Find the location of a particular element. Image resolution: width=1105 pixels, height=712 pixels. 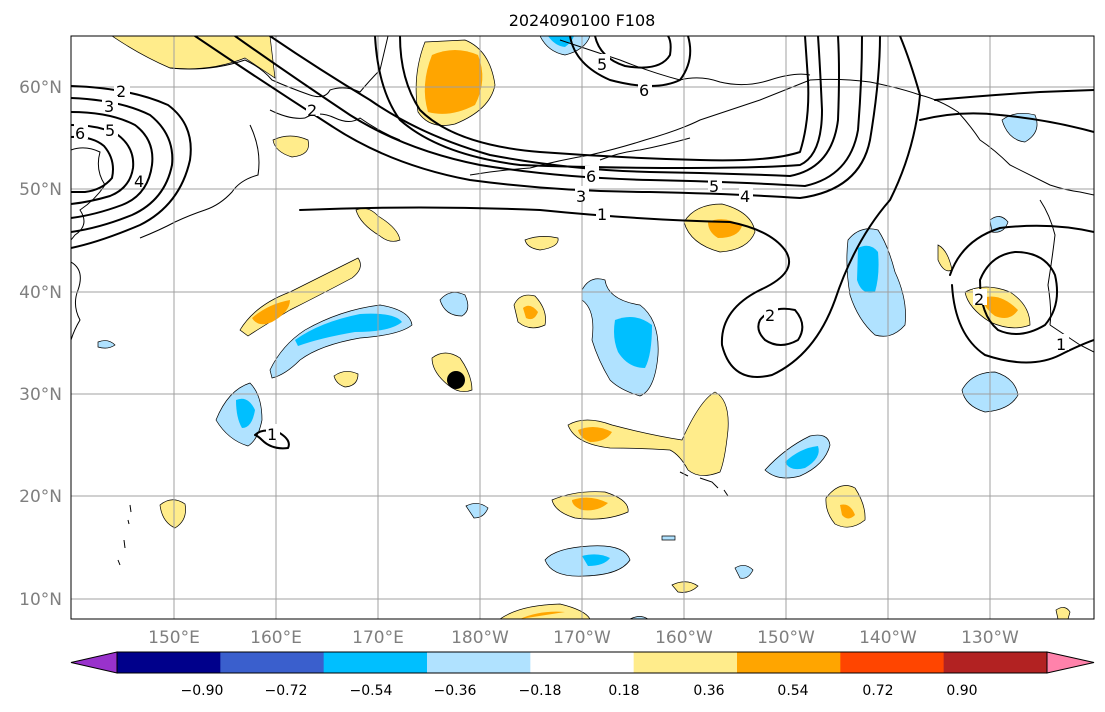

lon-tick-label: 140°W is located at coordinates (888, 638).